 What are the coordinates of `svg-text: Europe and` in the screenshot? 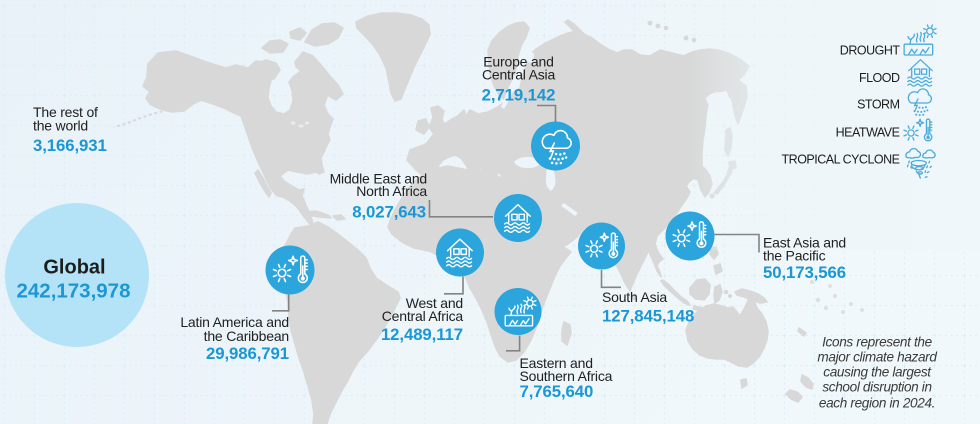 It's located at (518, 61).